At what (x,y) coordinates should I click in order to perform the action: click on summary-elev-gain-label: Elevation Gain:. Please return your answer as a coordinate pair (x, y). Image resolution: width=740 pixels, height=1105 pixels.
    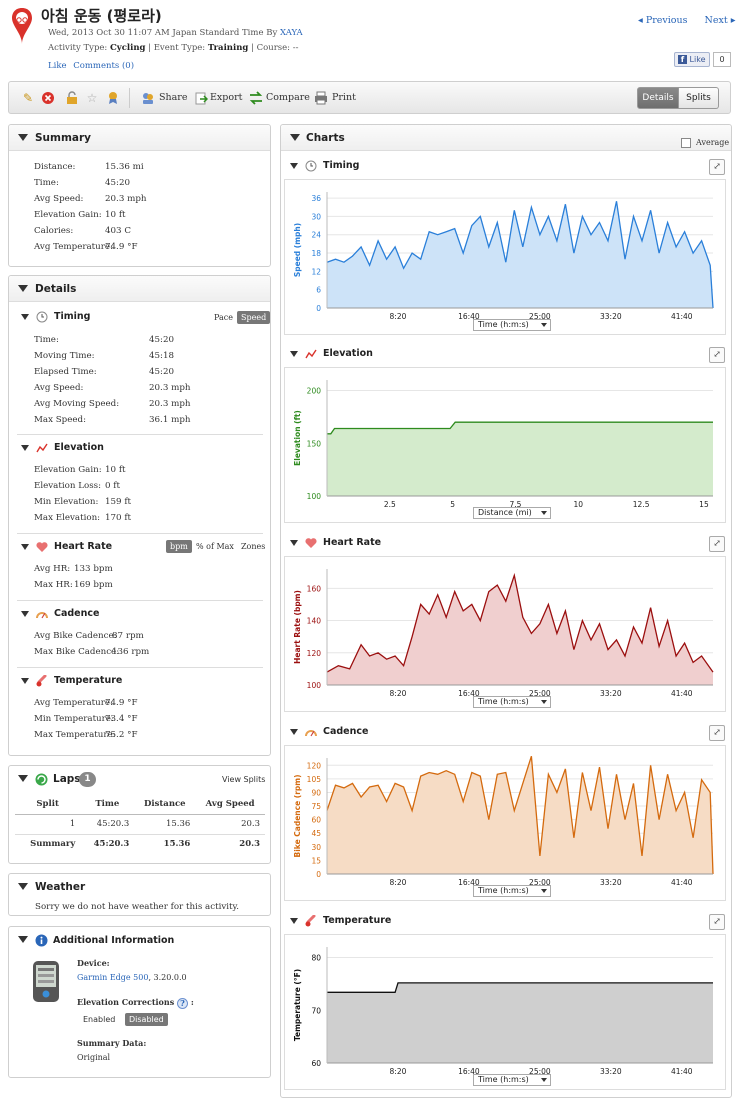
    Looking at the image, I should click on (68, 215).